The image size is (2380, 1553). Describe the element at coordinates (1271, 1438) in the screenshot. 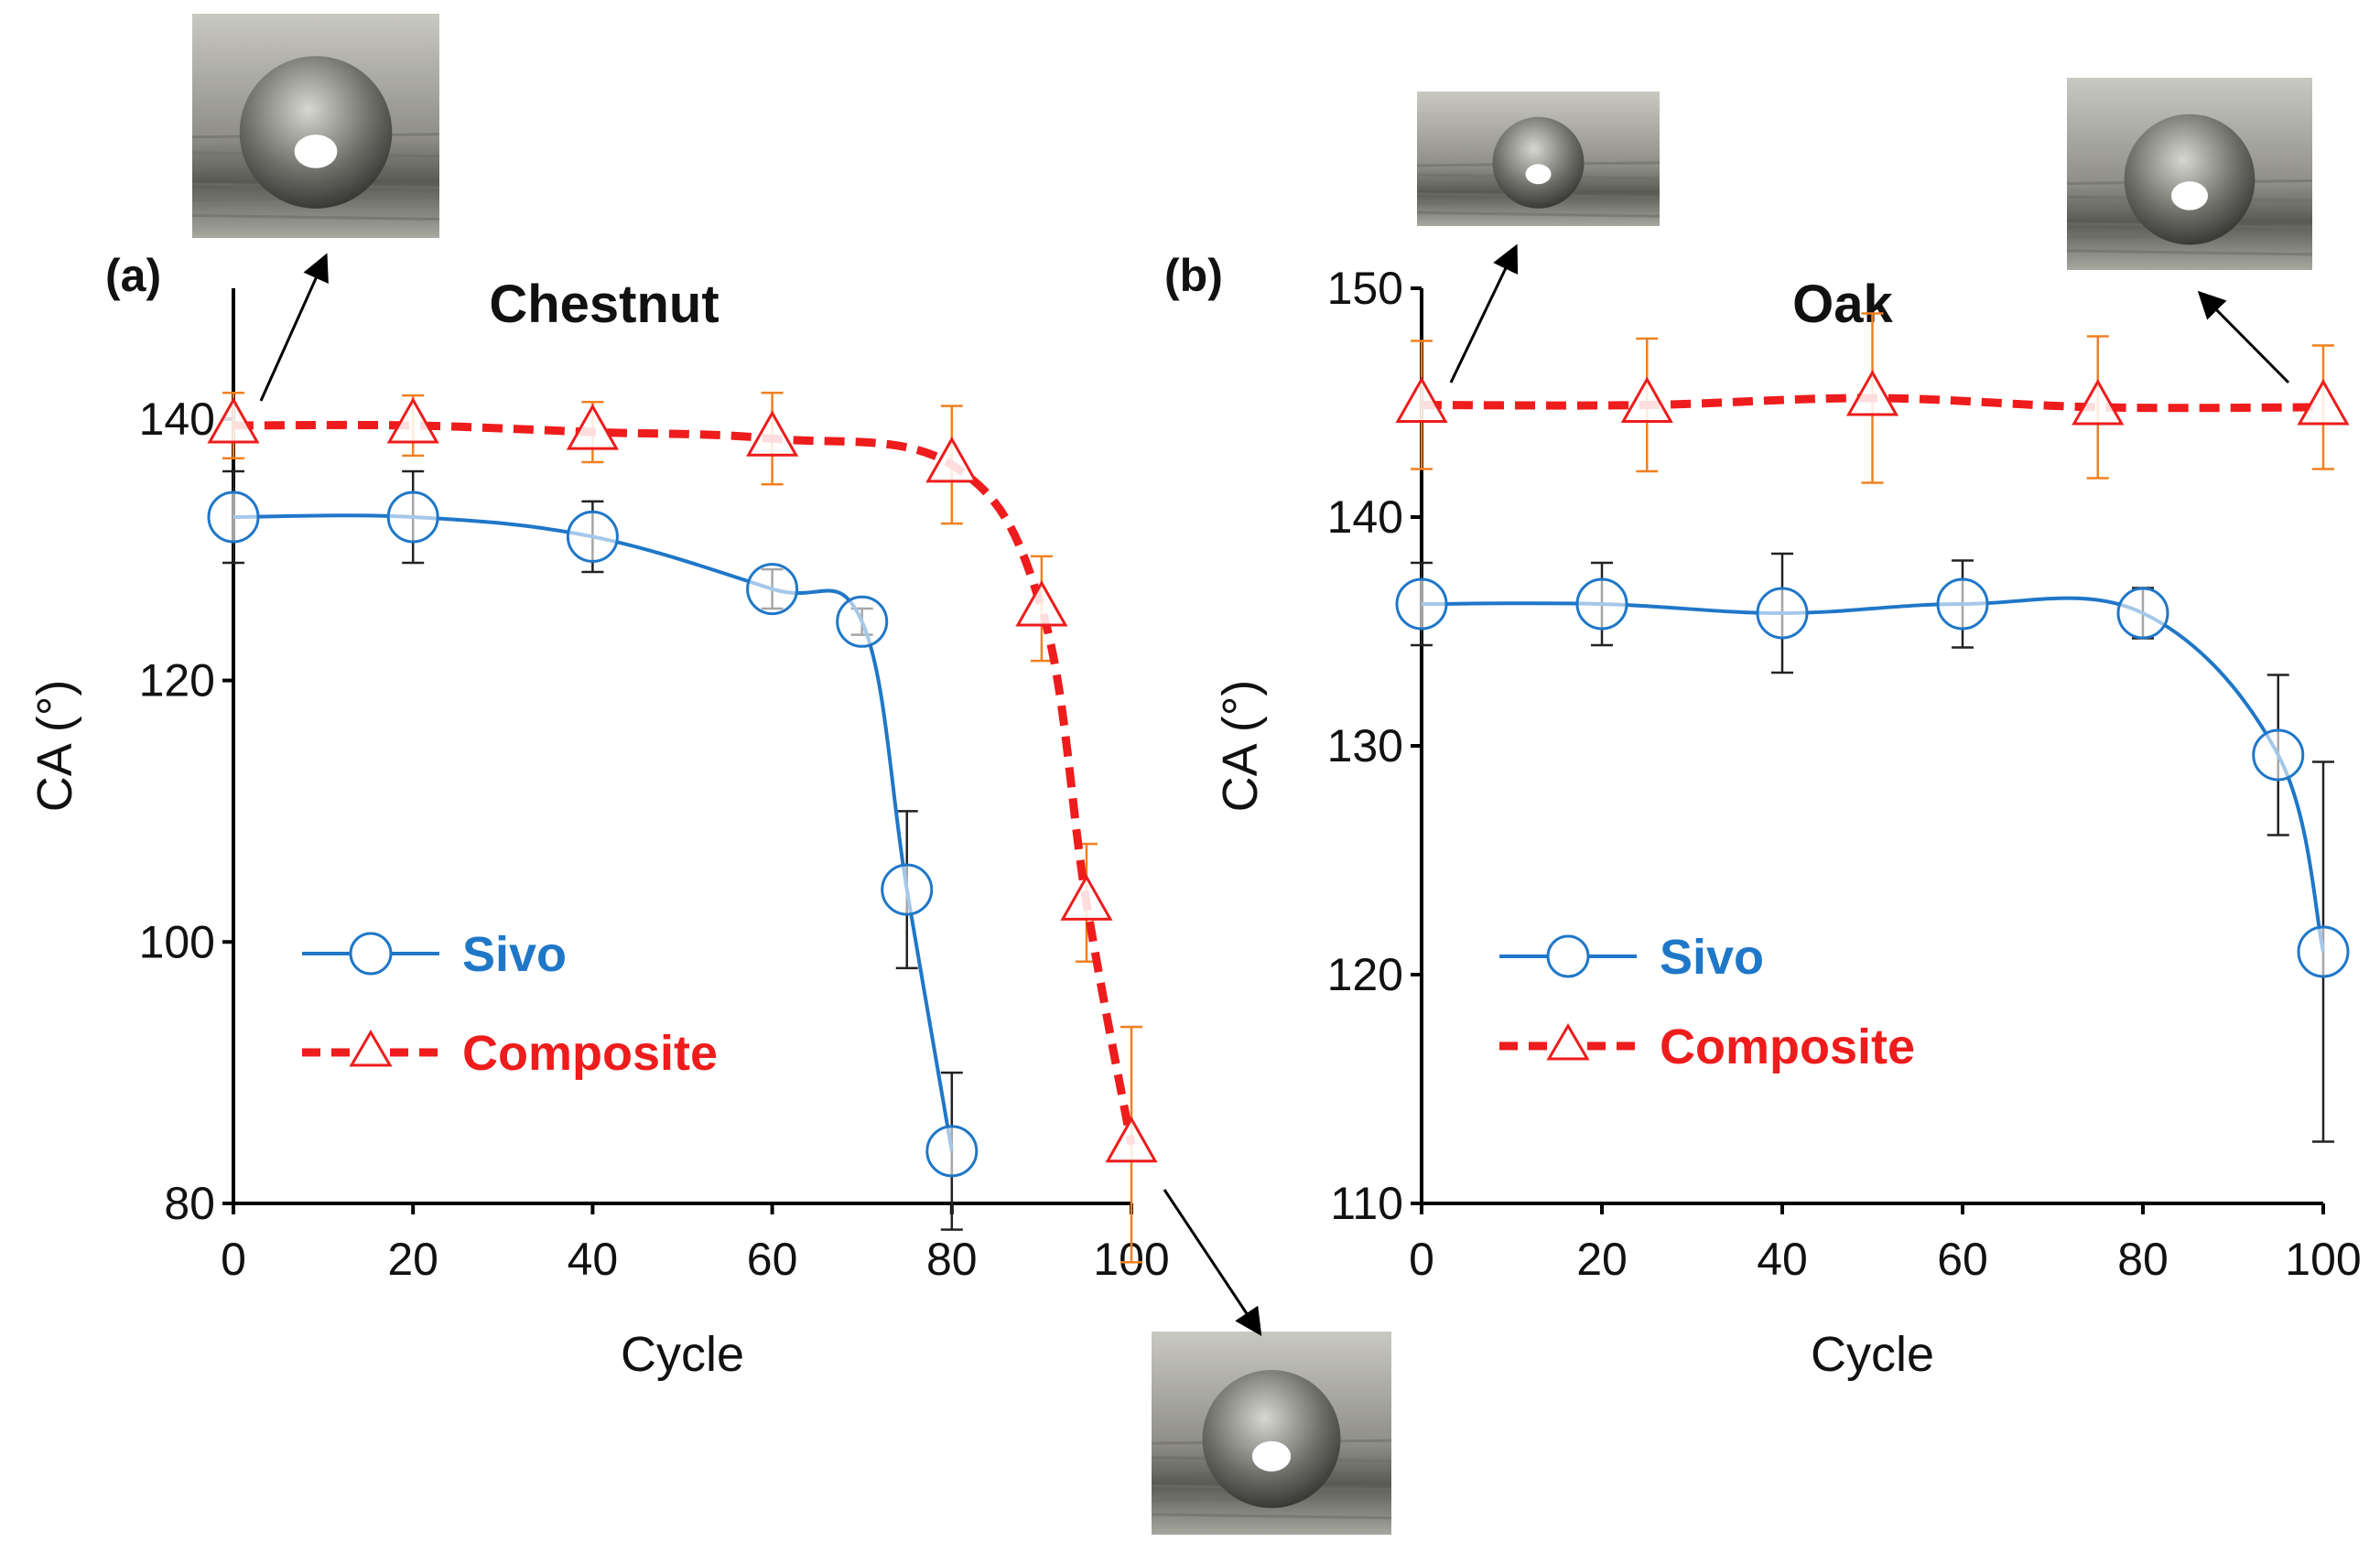

I see `droplet-photo-chestnut-100-cycles-droplet` at that location.